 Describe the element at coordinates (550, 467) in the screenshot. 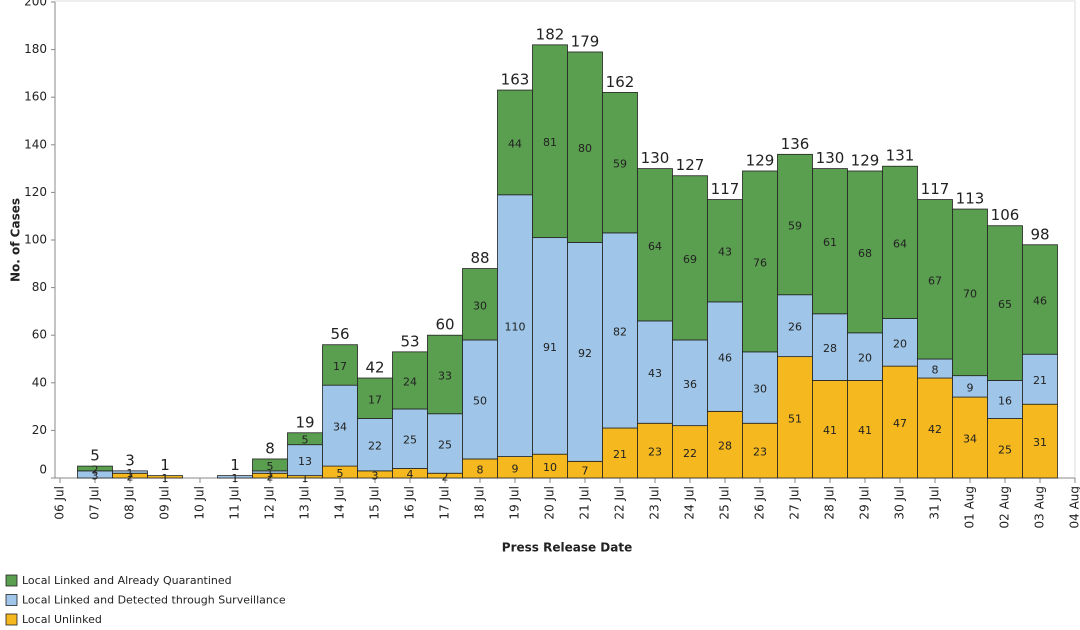

I see `segment-label: 10` at that location.